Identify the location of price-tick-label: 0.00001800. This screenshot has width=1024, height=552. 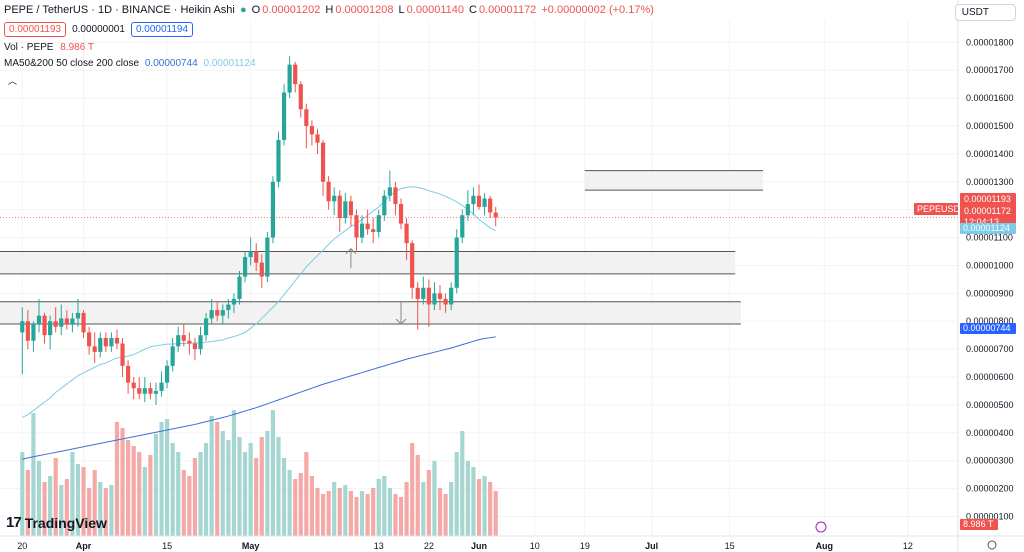
(990, 42).